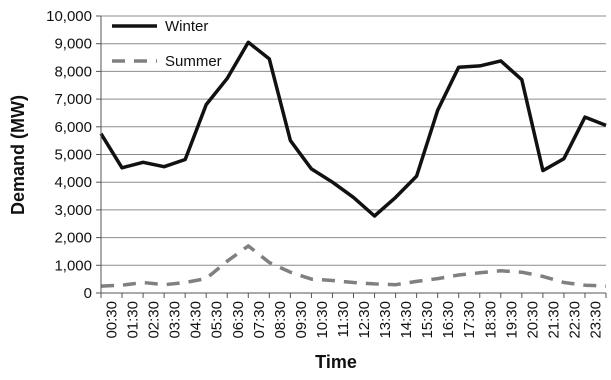 This screenshot has width=611, height=380. What do you see at coordinates (73, 127) in the screenshot?
I see `y-tick-label: 6,000` at bounding box center [73, 127].